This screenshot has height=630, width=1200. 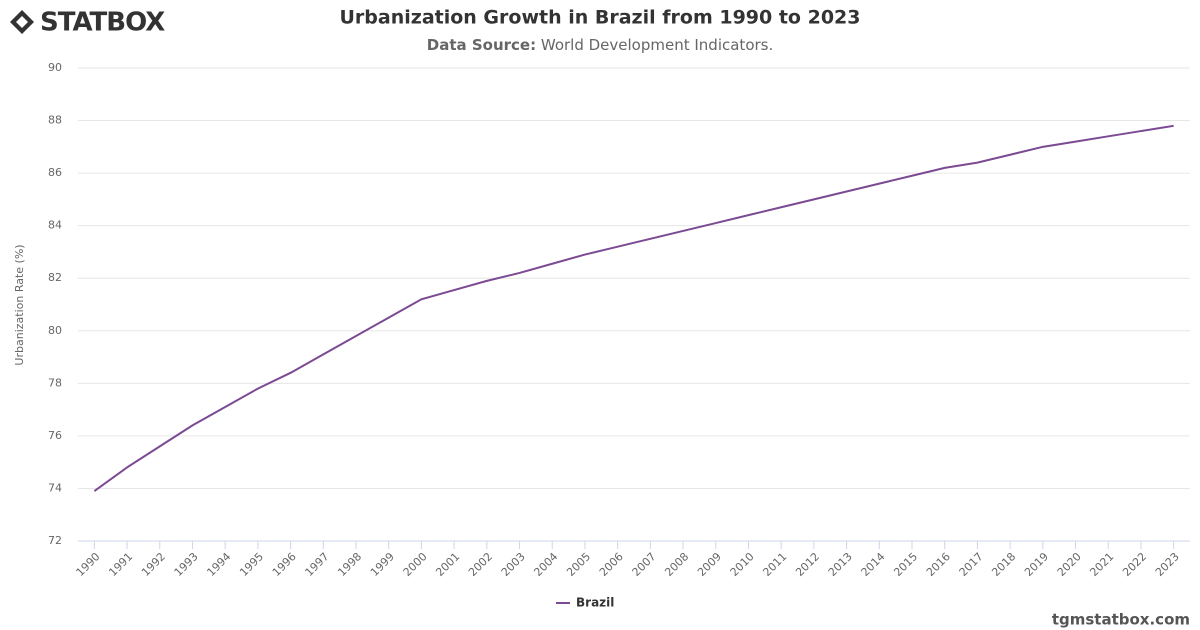 I want to click on x-tick-label: 2000, so click(x=415, y=564).